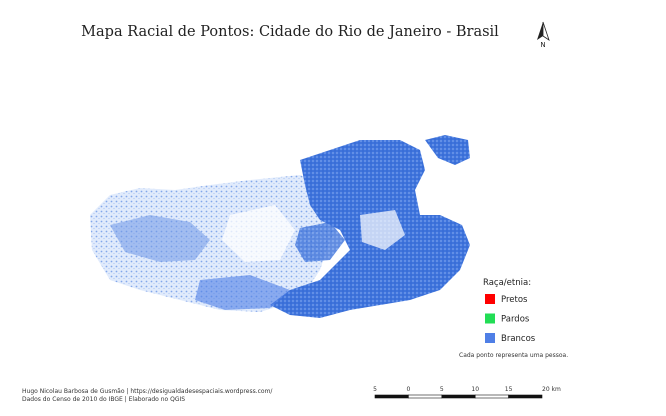  I want to click on legend-label: Pretos, so click(514, 300).